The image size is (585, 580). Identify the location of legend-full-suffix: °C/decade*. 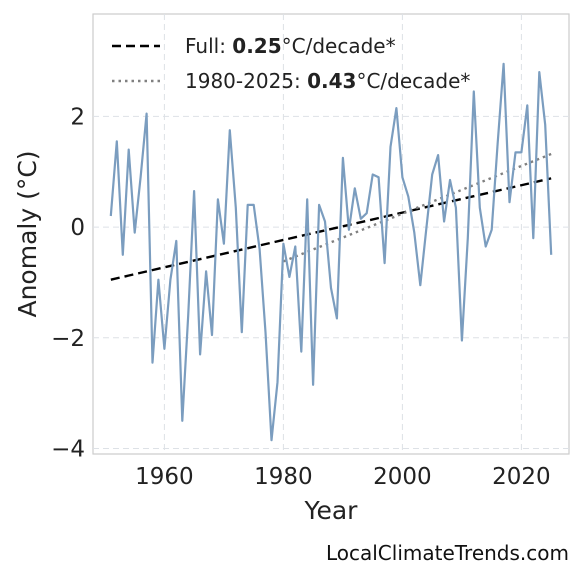
(339, 46).